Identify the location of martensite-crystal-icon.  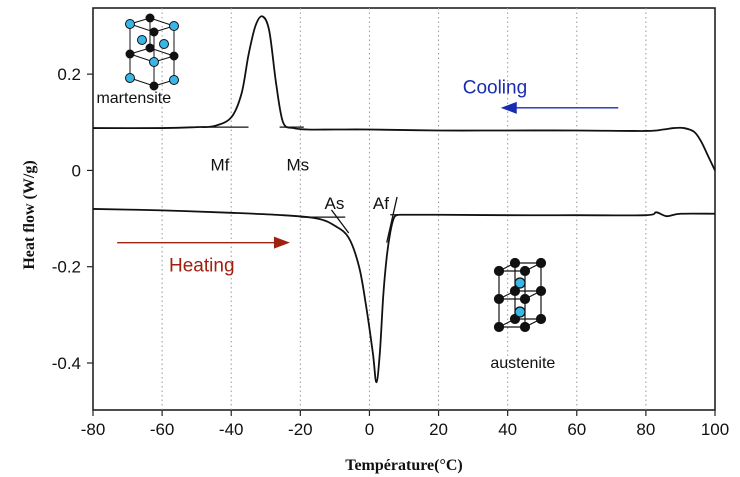
(152, 52).